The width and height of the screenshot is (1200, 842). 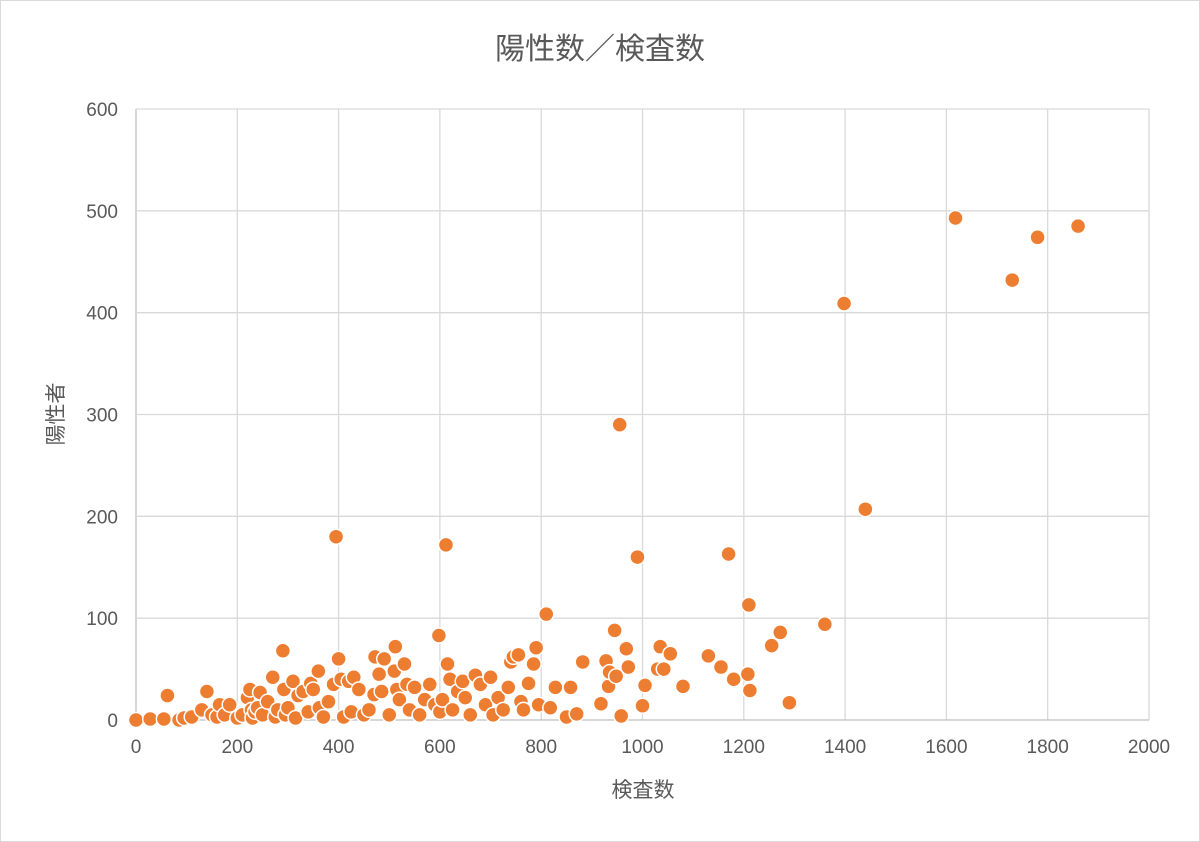 I want to click on y-tick-label: 400, so click(x=102, y=314).